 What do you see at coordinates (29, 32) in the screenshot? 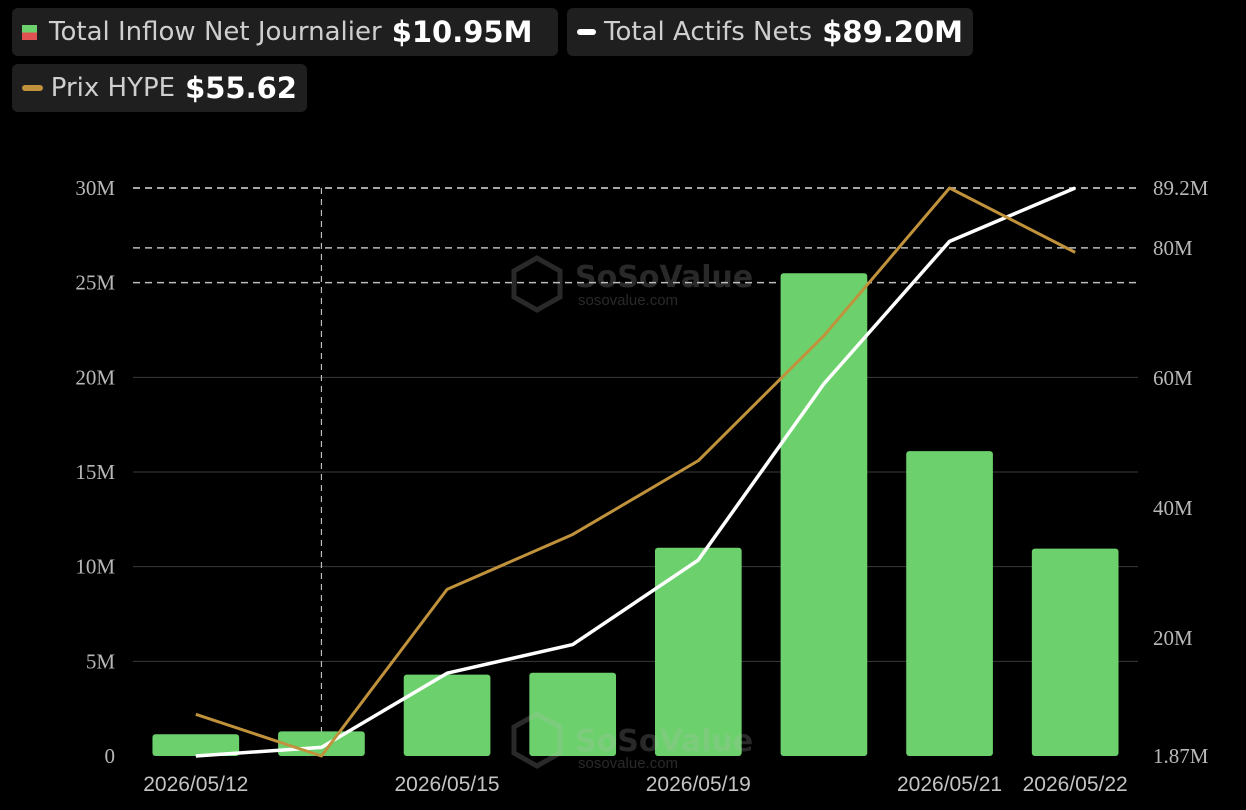
I see `inflow-swatch-icon` at bounding box center [29, 32].